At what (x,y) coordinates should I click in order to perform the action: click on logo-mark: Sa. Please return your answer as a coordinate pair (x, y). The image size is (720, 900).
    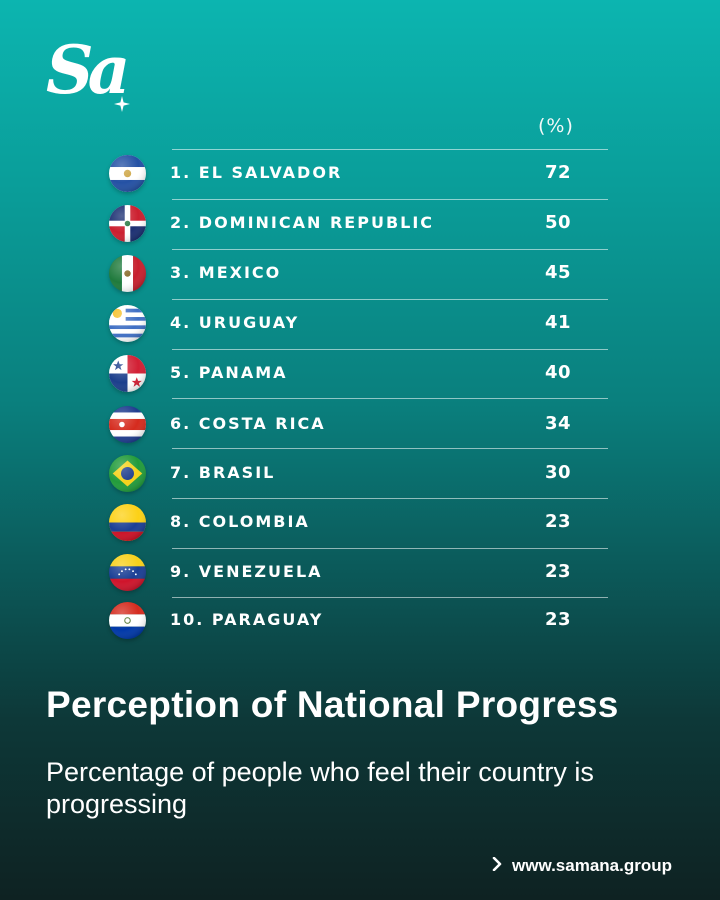
    Looking at the image, I should click on (88, 70).